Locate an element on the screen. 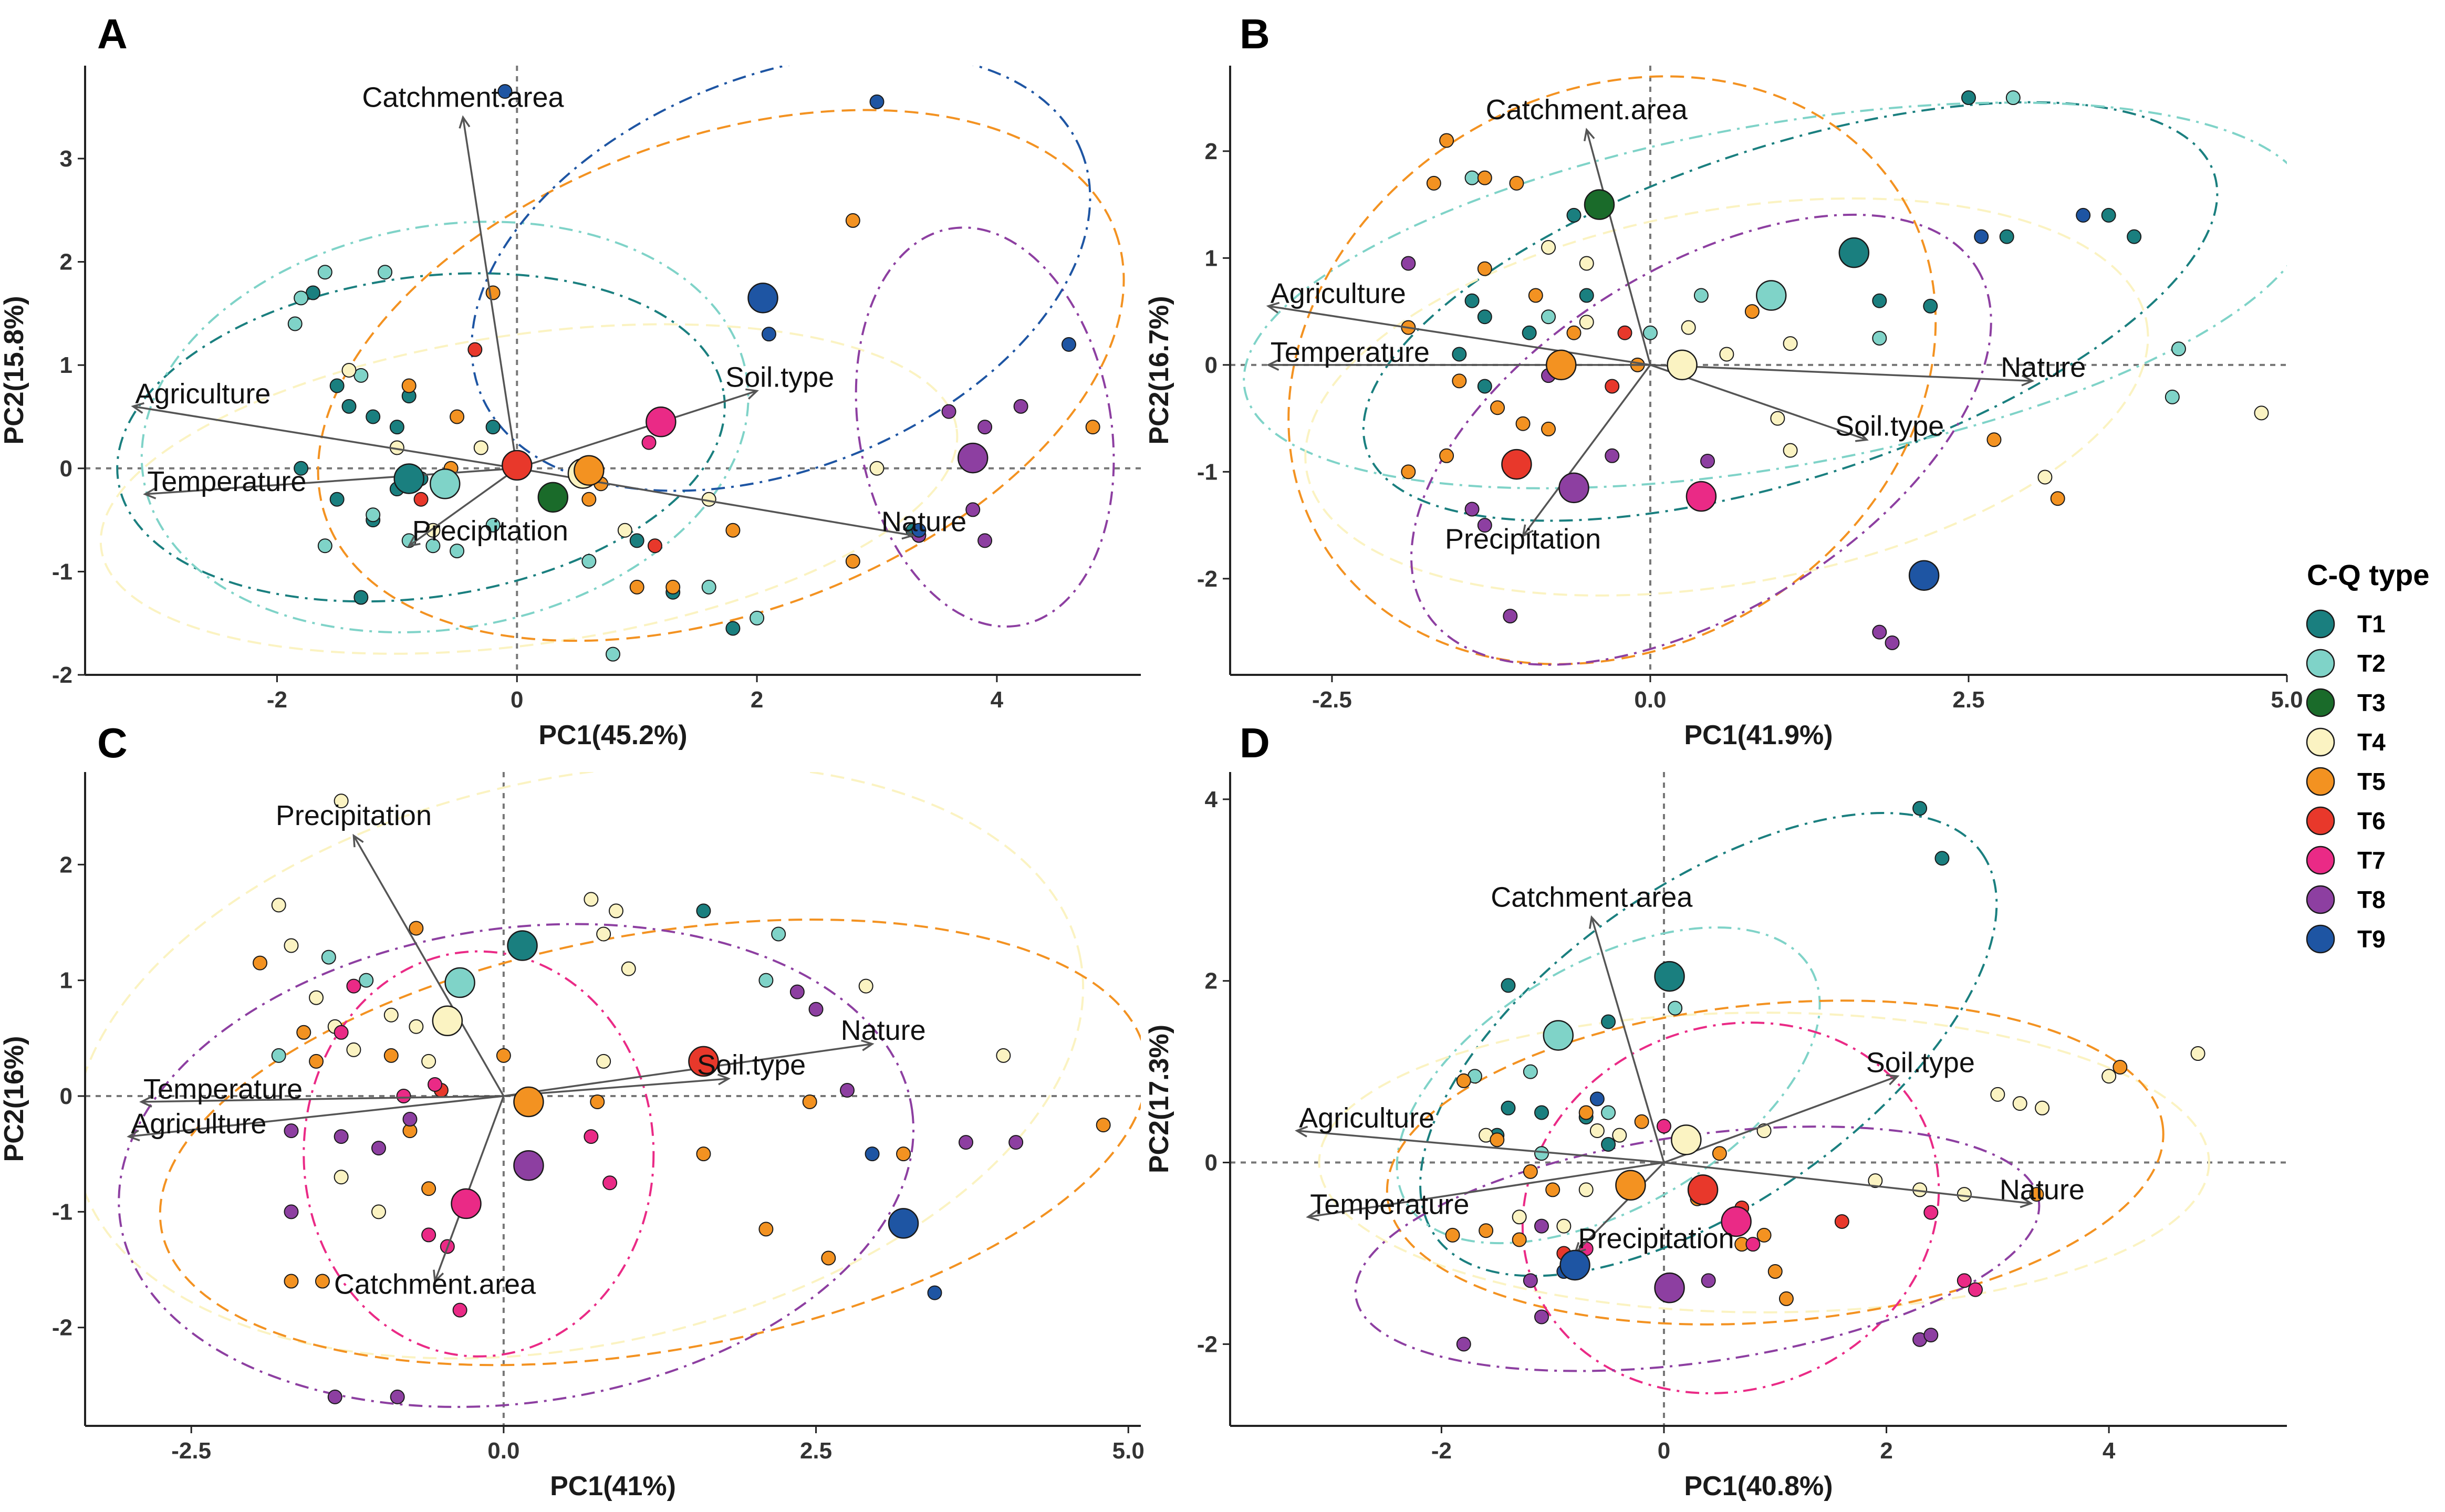 The height and width of the screenshot is (1512, 2445). legend-swatch-t9 is located at coordinates (2320, 939).